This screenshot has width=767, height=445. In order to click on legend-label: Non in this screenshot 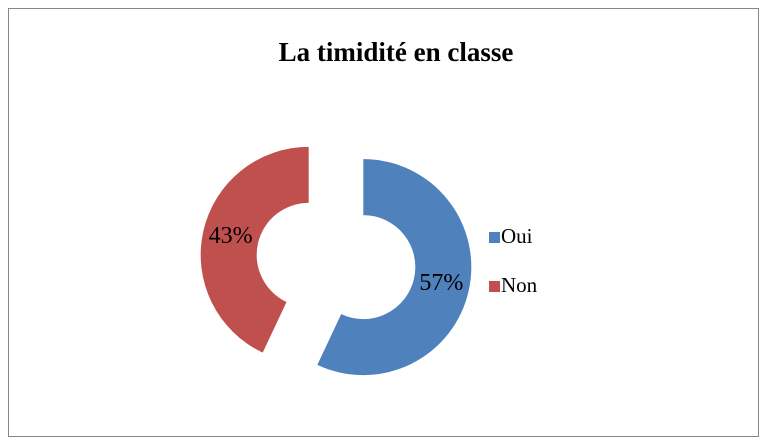, I will do `click(519, 285)`.